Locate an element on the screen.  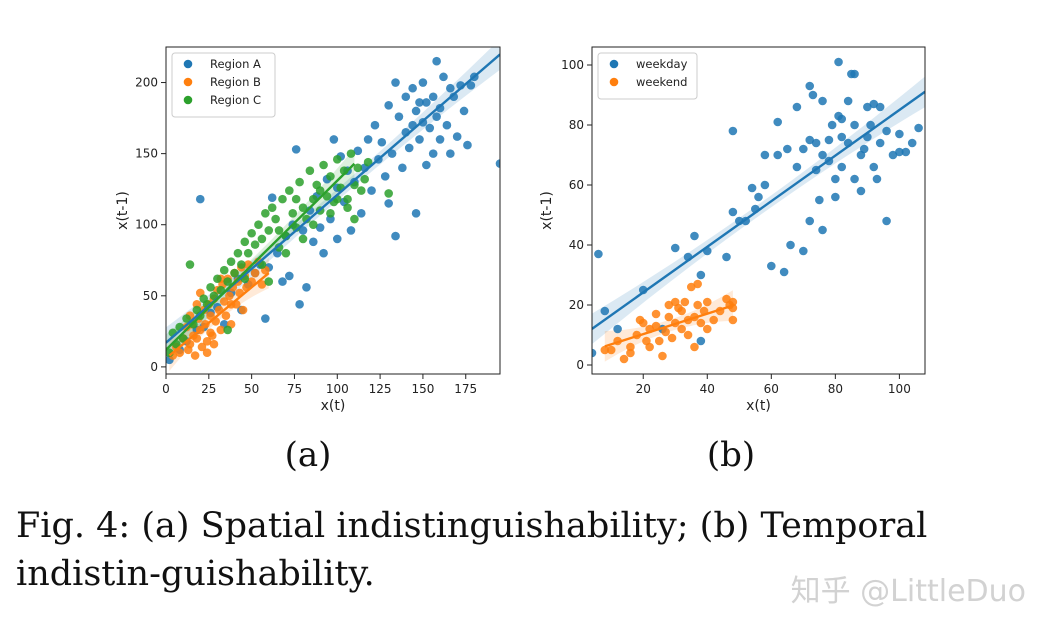
y-axis-title: x(t-1) is located at coordinates (547, 210).